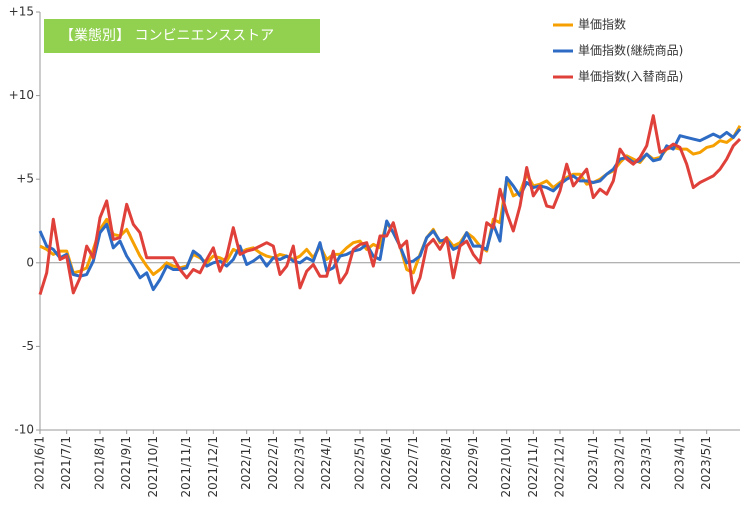  I want to click on x-tick-label: 2021/9/1, so click(126, 463).